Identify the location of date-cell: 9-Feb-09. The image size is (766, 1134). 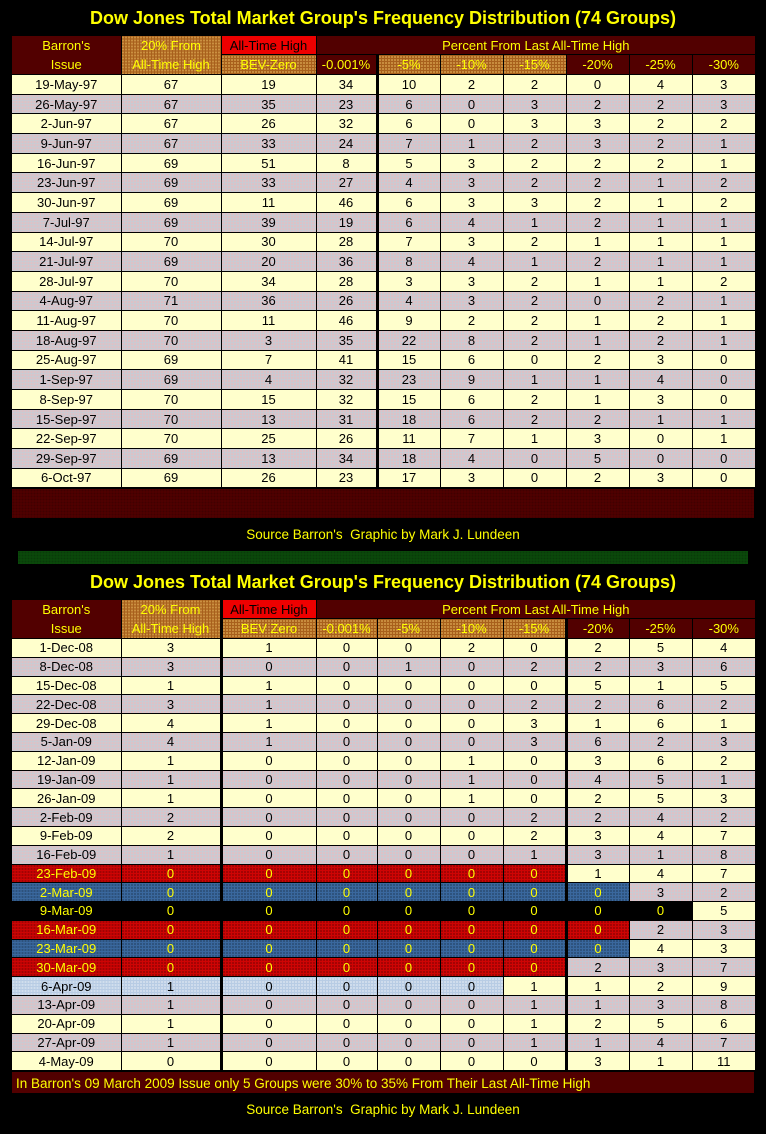
(66, 835).